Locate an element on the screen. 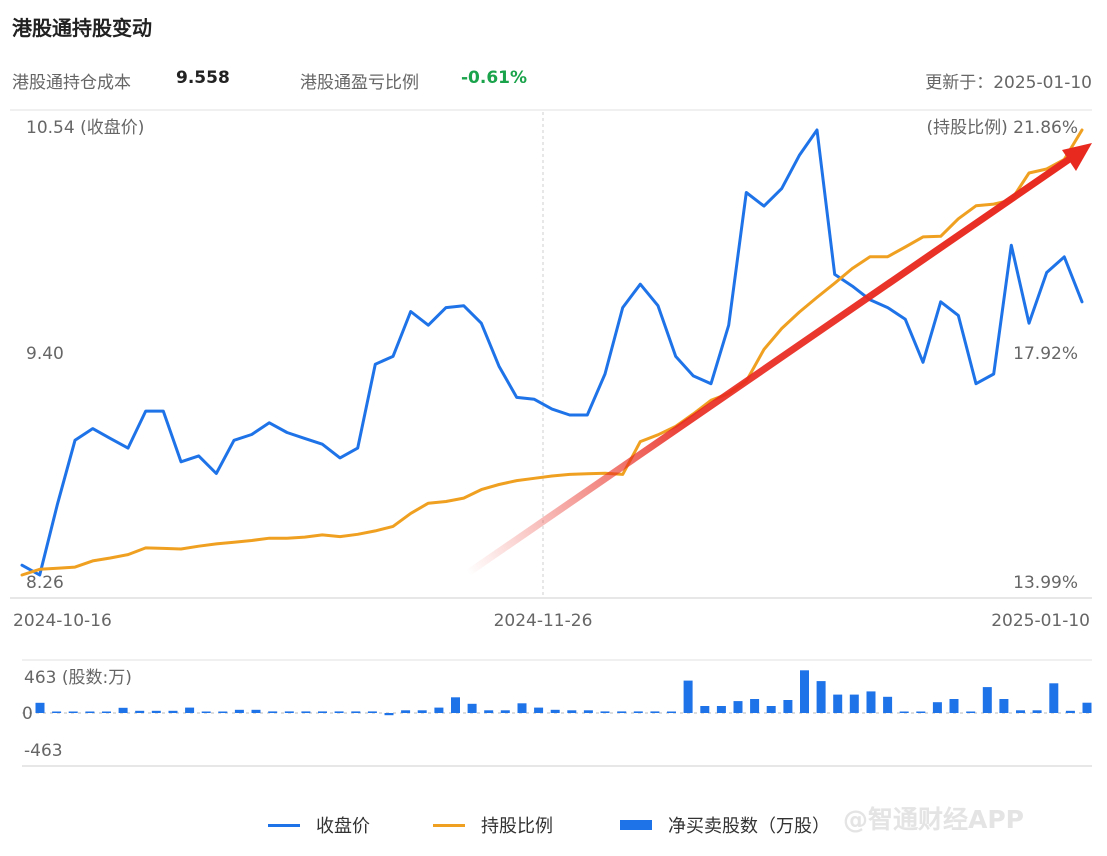 The width and height of the screenshot is (1107, 856). legend-item-price: 收盘价 is located at coordinates (319, 825).